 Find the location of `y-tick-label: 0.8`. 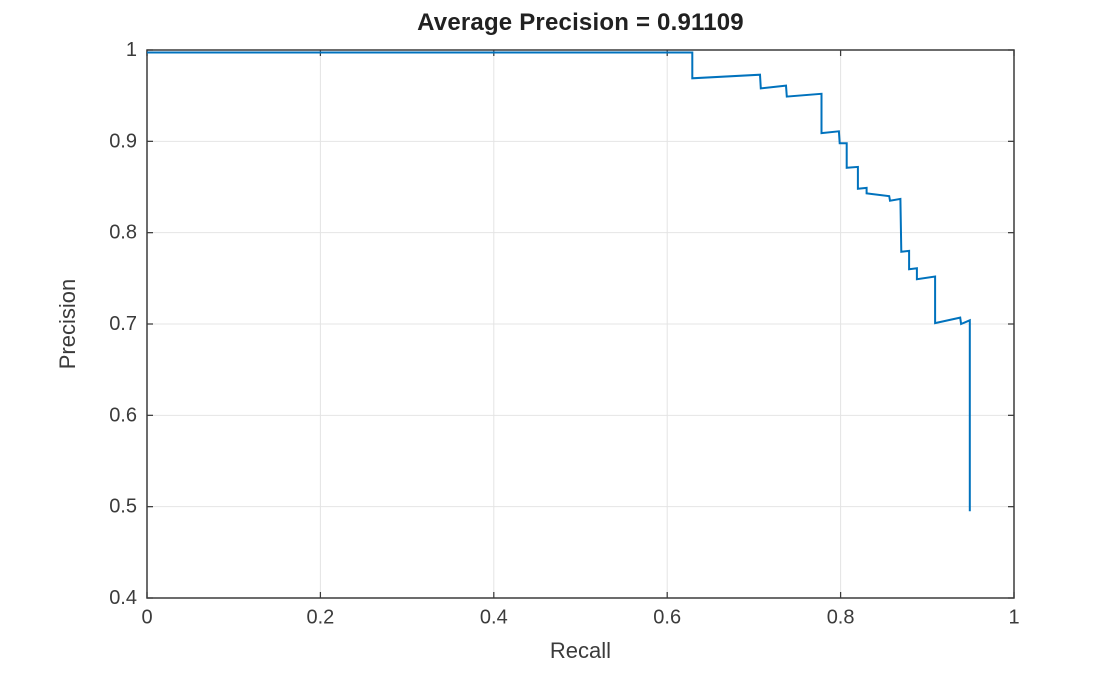

y-tick-label: 0.8 is located at coordinates (123, 233).